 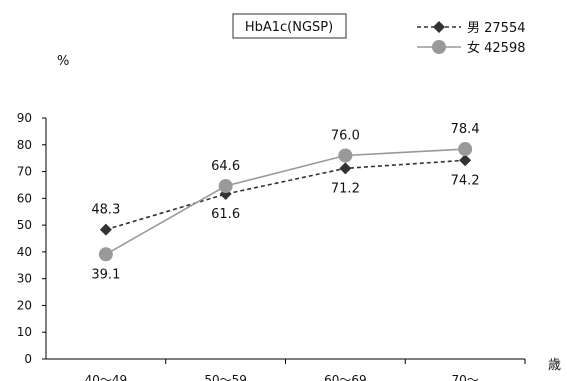 What do you see at coordinates (24, 145) in the screenshot?
I see `y-tick-label: 80` at bounding box center [24, 145].